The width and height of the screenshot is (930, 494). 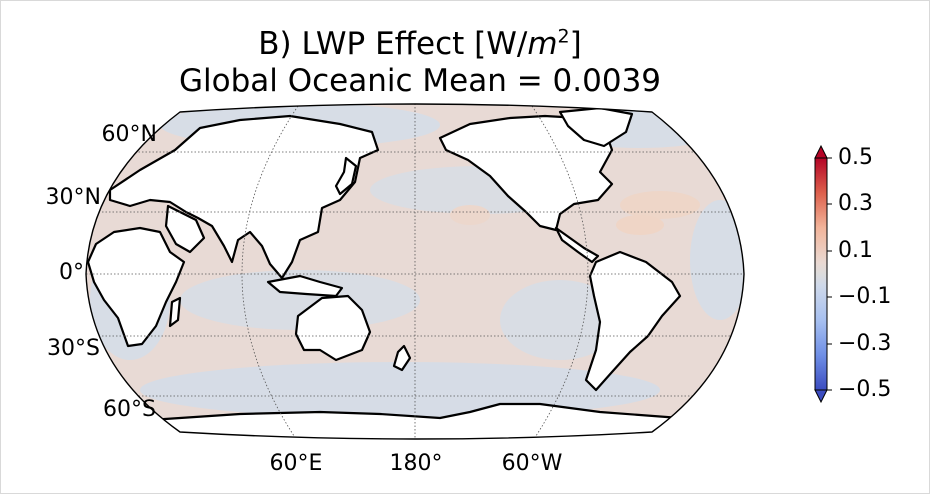 What do you see at coordinates (430, 420) in the screenshot?
I see `antarctica` at bounding box center [430, 420].